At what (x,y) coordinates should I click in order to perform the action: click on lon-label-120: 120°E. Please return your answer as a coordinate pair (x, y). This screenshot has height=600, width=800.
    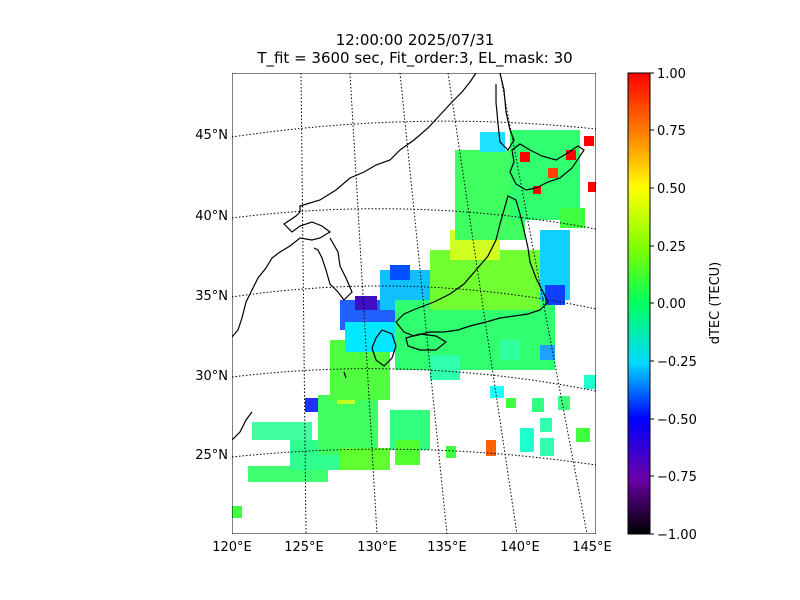
    Looking at the image, I should click on (232, 547).